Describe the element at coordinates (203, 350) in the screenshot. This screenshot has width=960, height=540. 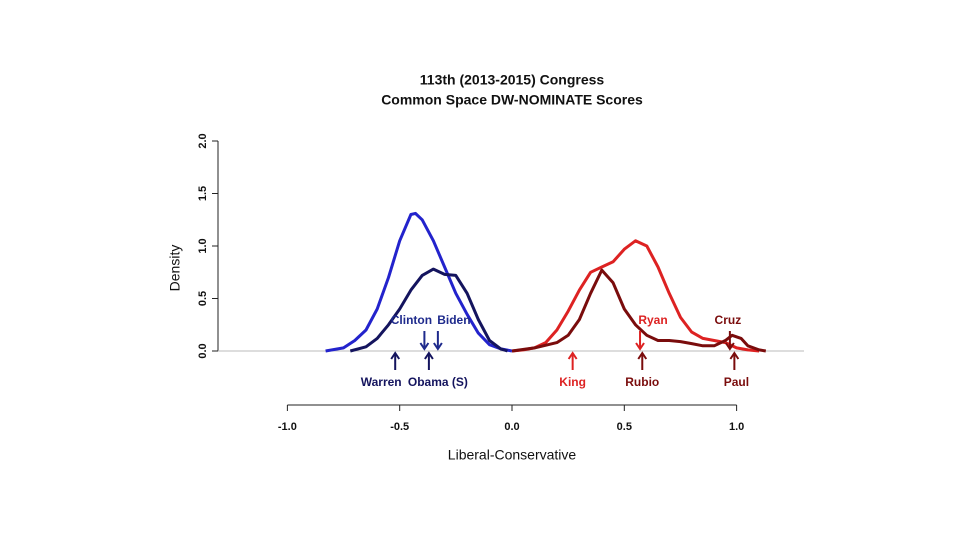
I see `y-tick-label: 0.0` at that location.